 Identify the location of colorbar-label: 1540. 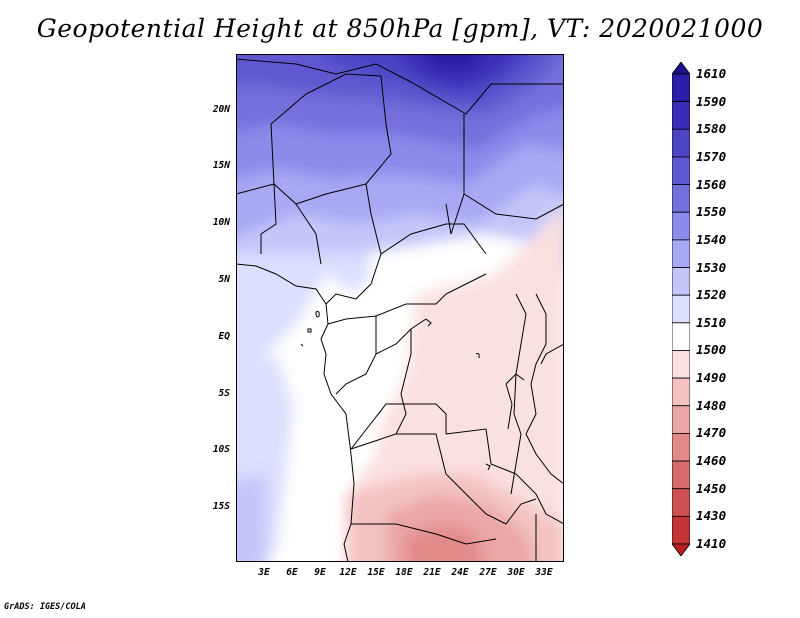
(711, 239).